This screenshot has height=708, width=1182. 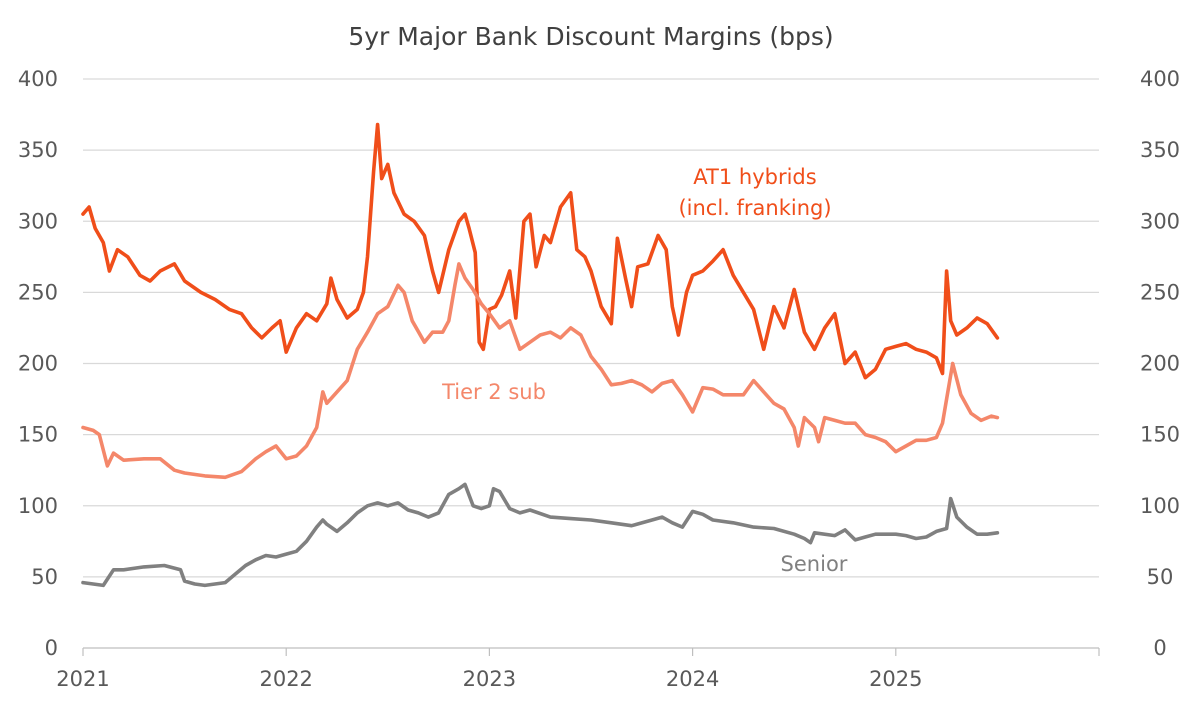 What do you see at coordinates (895, 679) in the screenshot?
I see `x-tick-label: 2025` at bounding box center [895, 679].